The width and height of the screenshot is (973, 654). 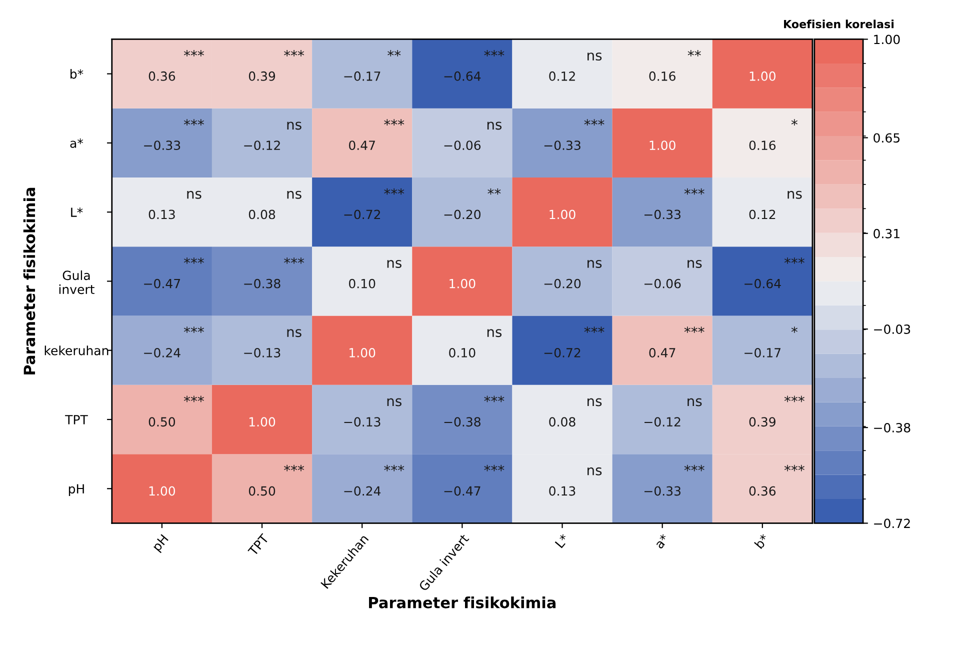 I want to click on text: −0.17 *, so click(x=771, y=342).